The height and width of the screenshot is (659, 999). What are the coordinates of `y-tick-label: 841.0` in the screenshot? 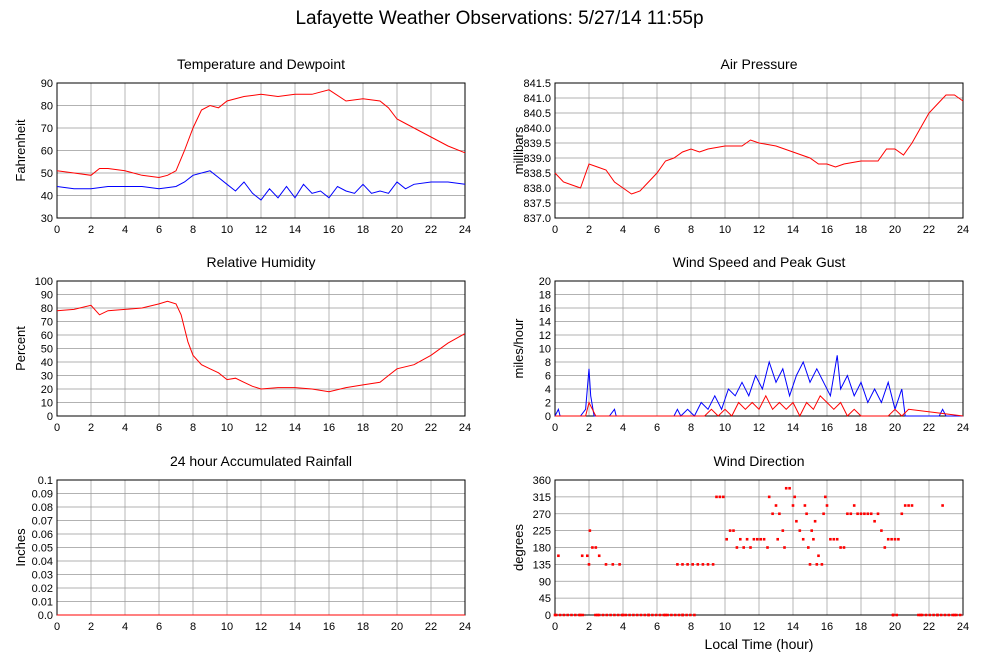 It's located at (537, 99).